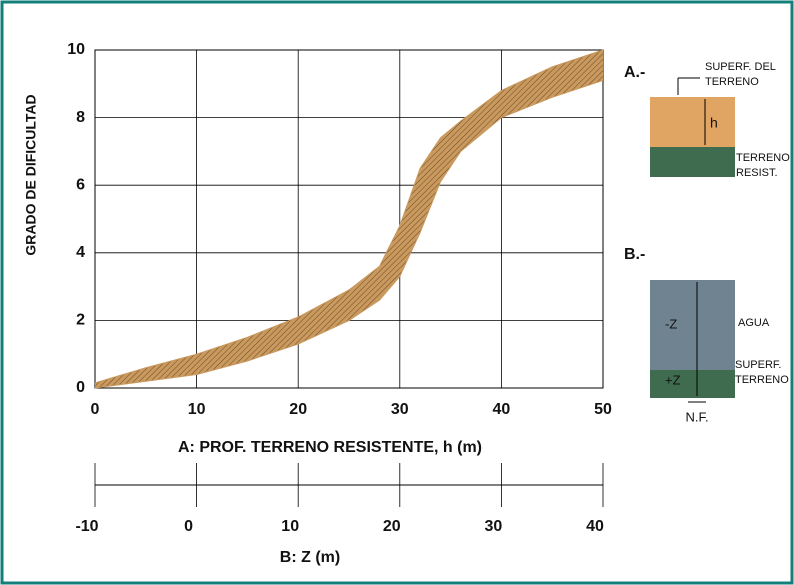 This screenshot has height=585, width=794. What do you see at coordinates (80, 117) in the screenshot?
I see `y-tick-label: 8` at bounding box center [80, 117].